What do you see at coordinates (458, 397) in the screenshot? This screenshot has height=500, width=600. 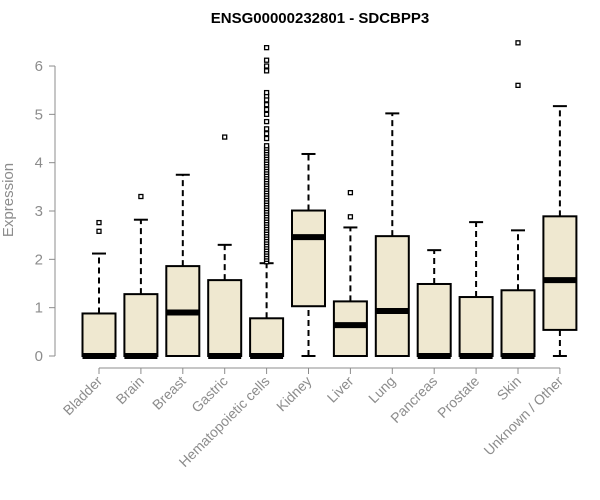 I see `x-tick-label: Prostate` at bounding box center [458, 397].